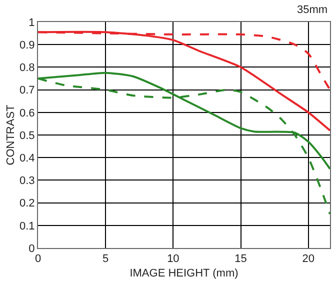 The height and width of the screenshot is (288, 336). Describe the element at coordinates (105, 259) in the screenshot. I see `x-tick-label: 5` at that location.